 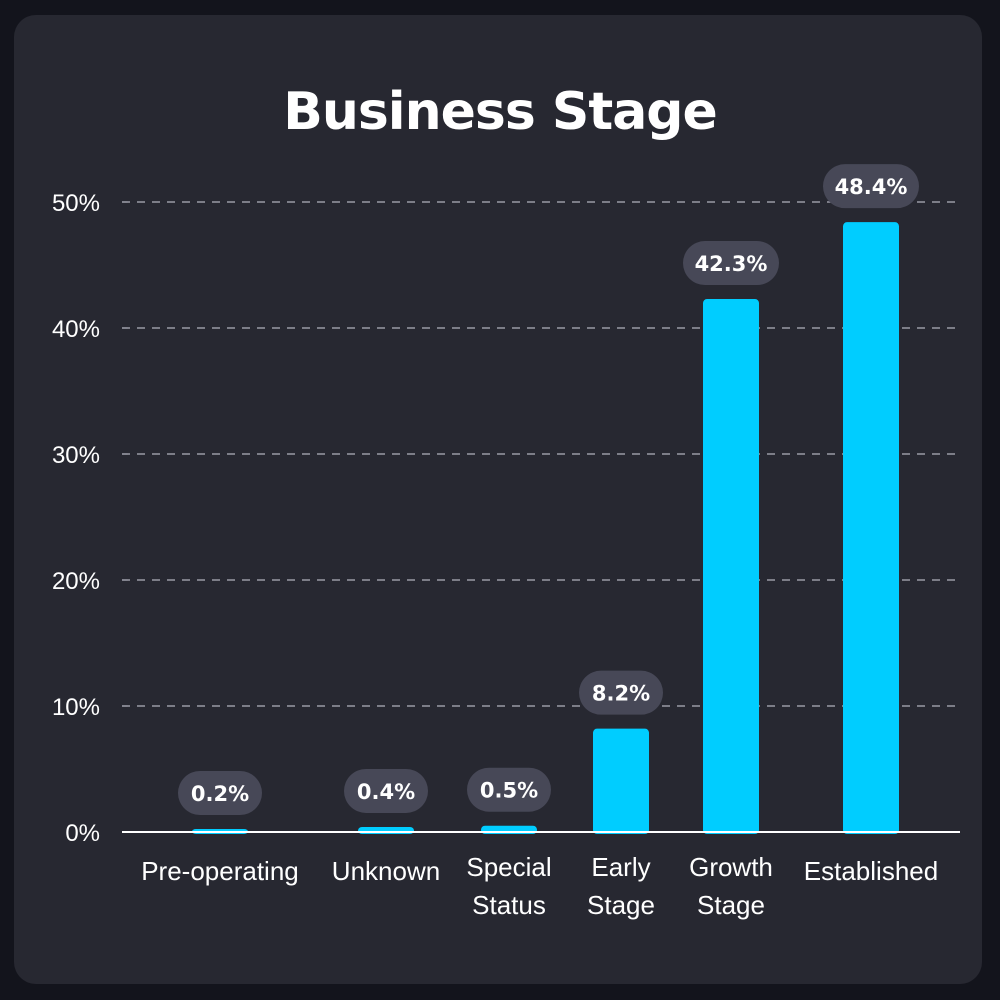 I want to click on x-tick-label: Established, so click(x=871, y=871).